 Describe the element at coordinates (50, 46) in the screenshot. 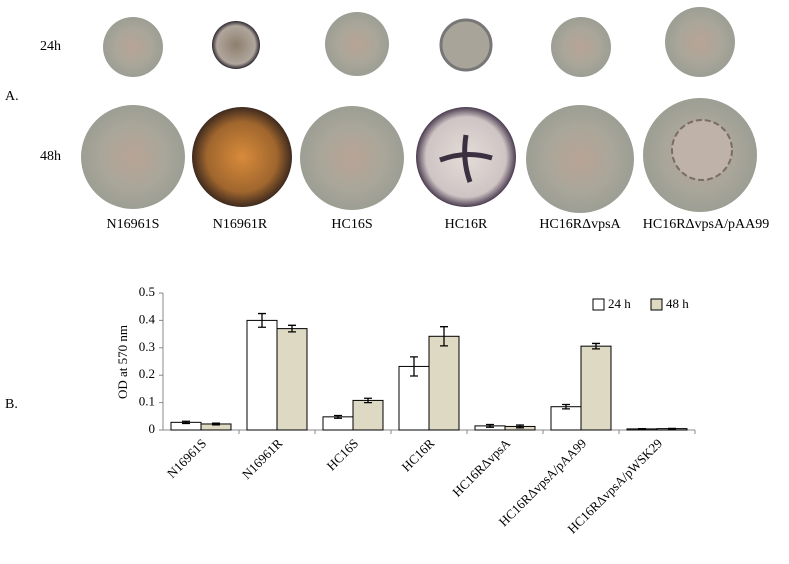

I see `row-label: 24h` at that location.